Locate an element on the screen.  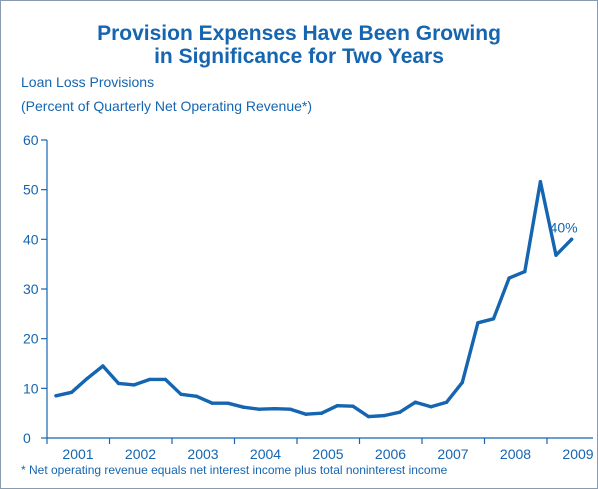
annotations: 40% is located at coordinates (564, 227).